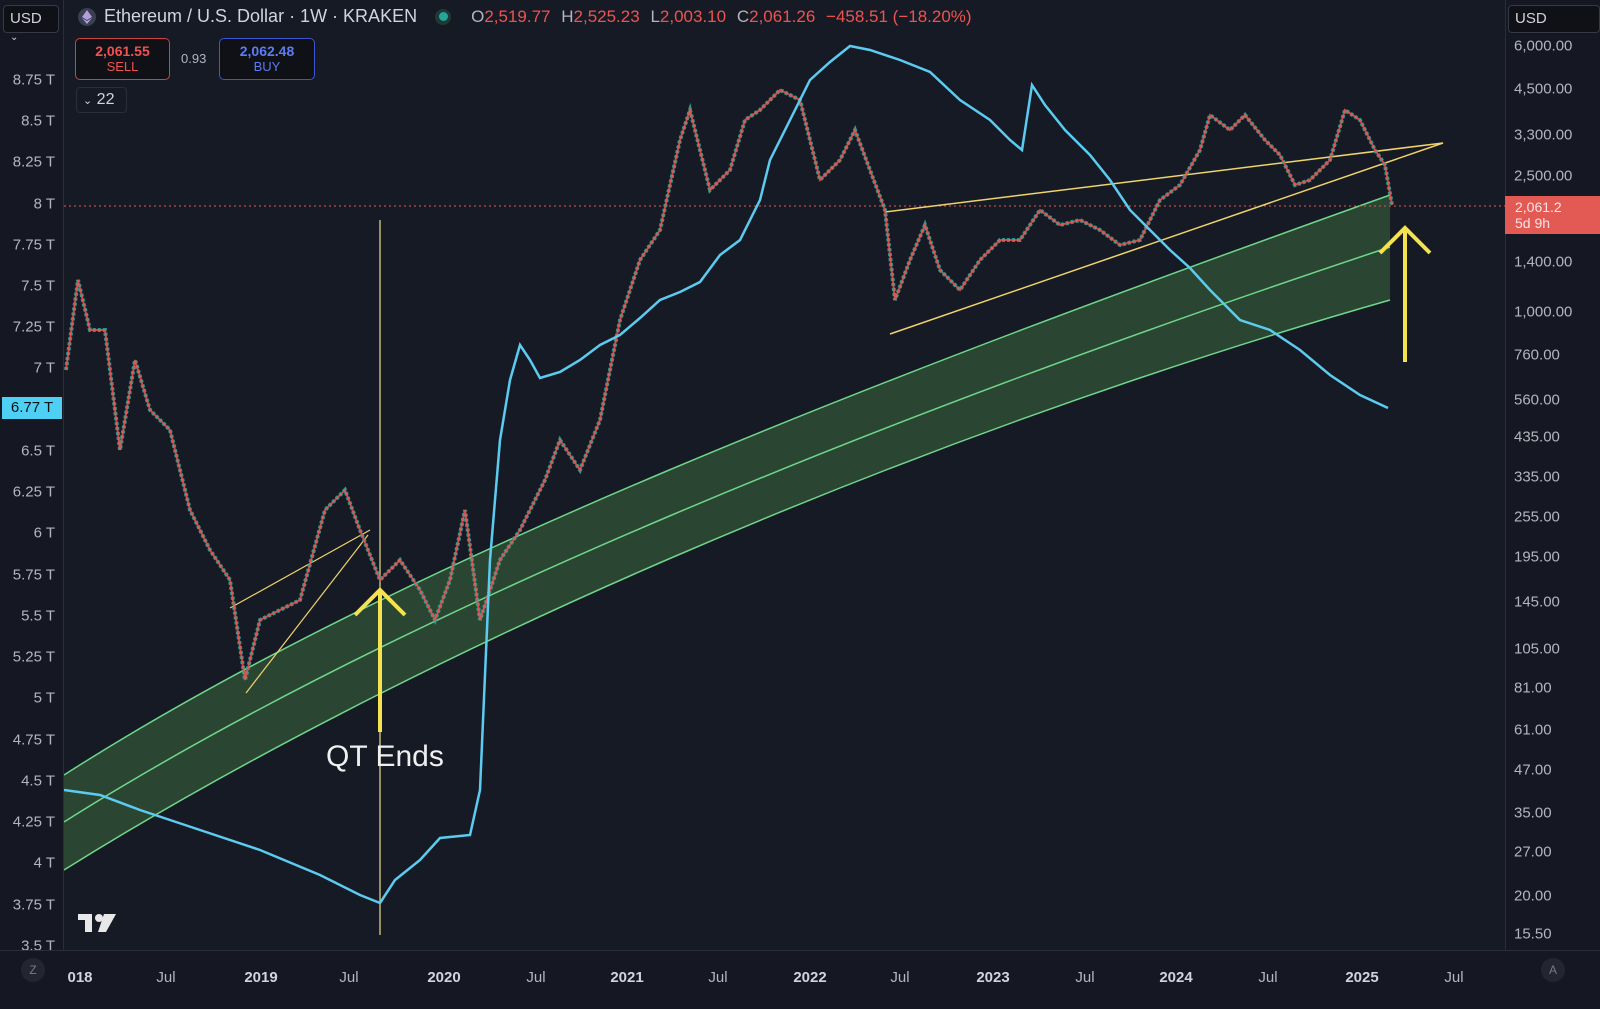  Describe the element at coordinates (1543, 312) in the screenshot. I see `right-axis-tick: 1,000.00` at that location.